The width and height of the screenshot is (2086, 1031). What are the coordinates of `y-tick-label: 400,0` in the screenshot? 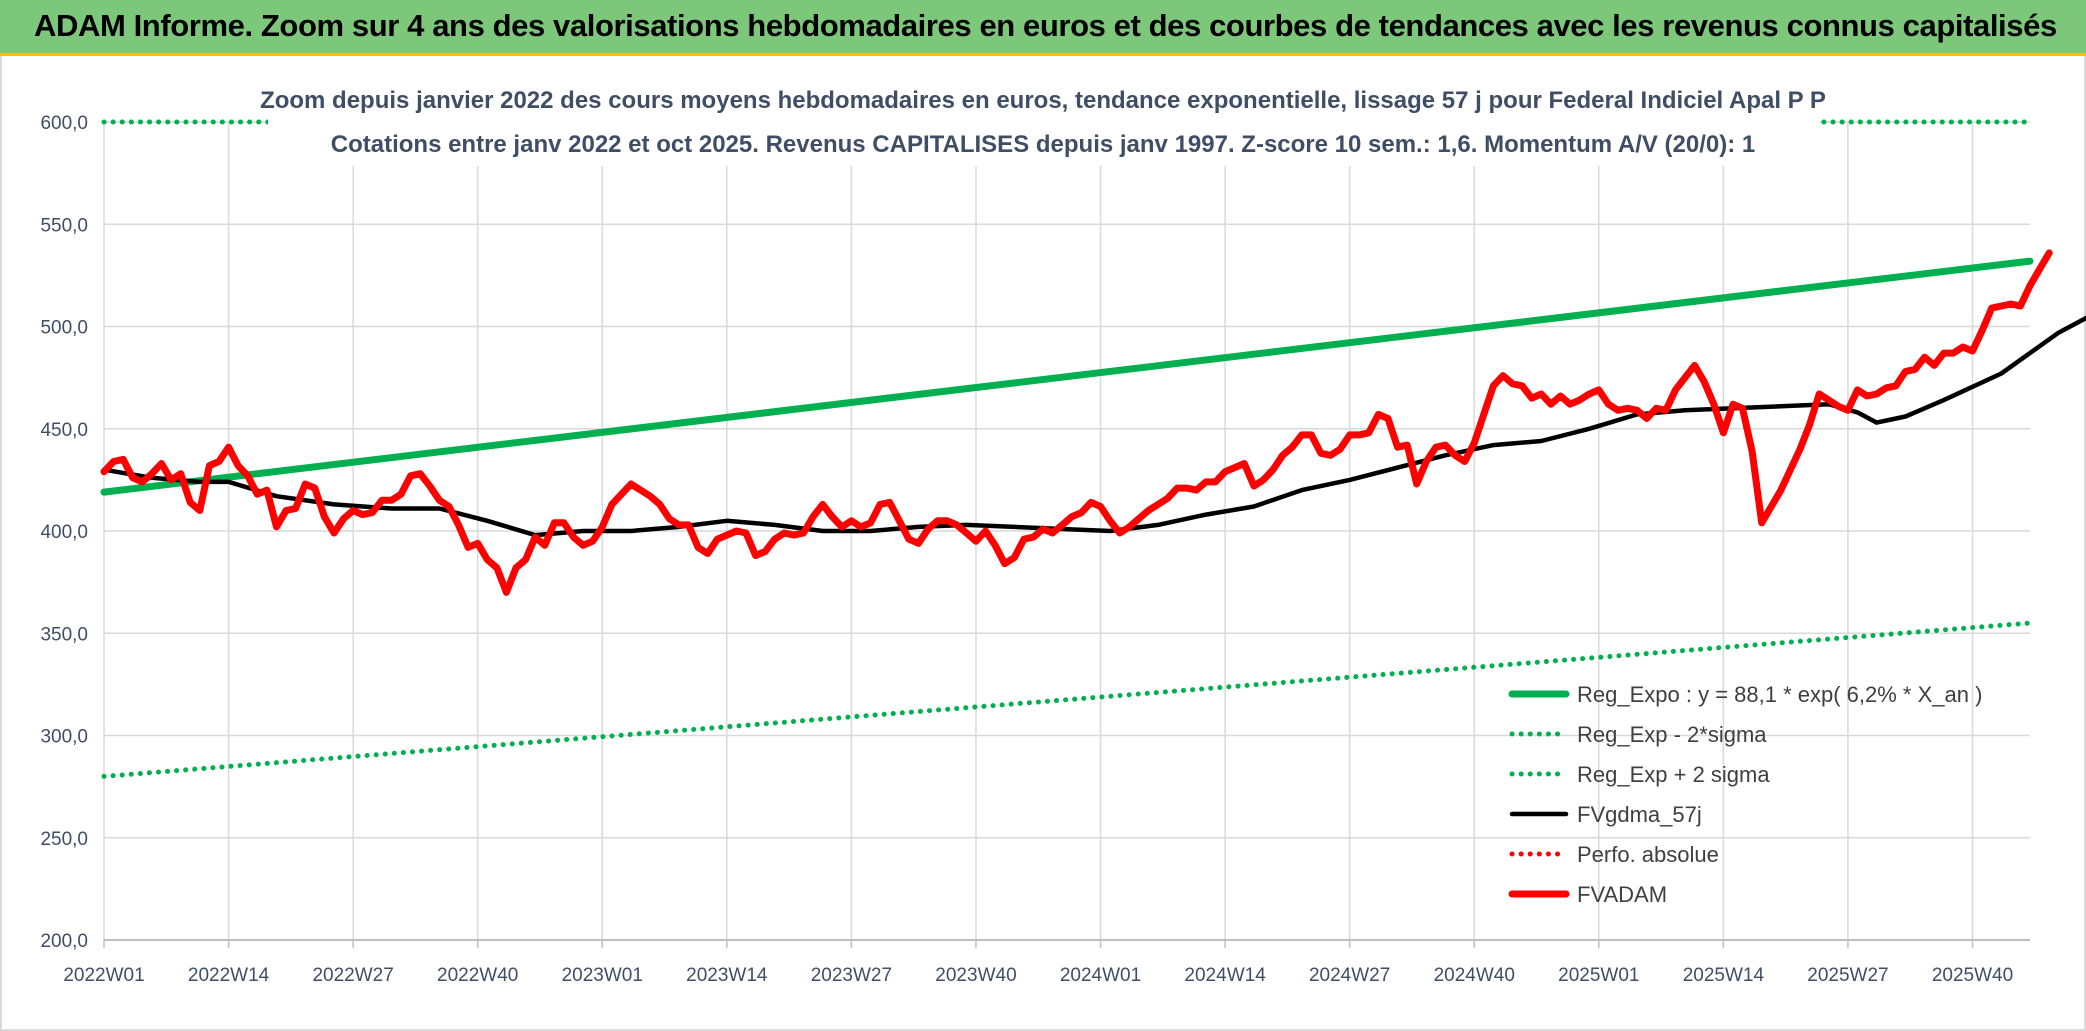 It's located at (64, 532).